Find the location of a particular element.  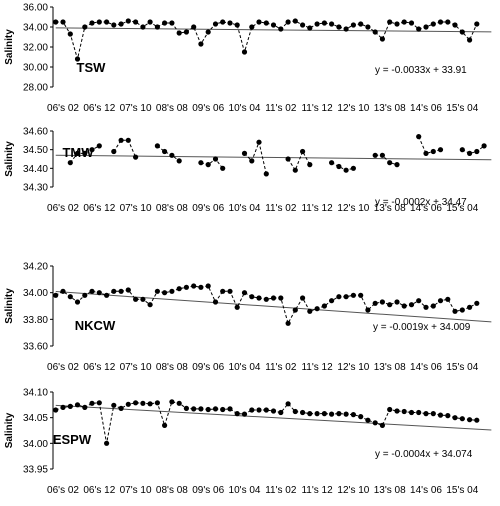

x-tick-label: 08's 08 is located at coordinates (172, 367).